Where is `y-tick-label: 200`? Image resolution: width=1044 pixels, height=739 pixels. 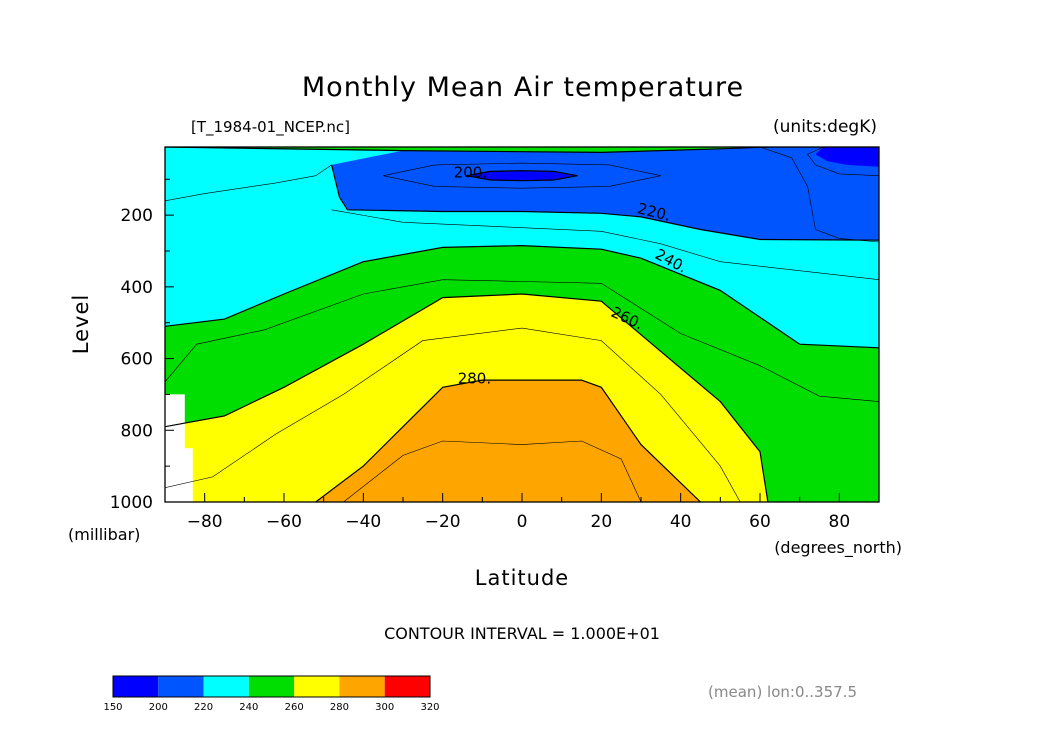
y-tick-label: 200 is located at coordinates (137, 216).